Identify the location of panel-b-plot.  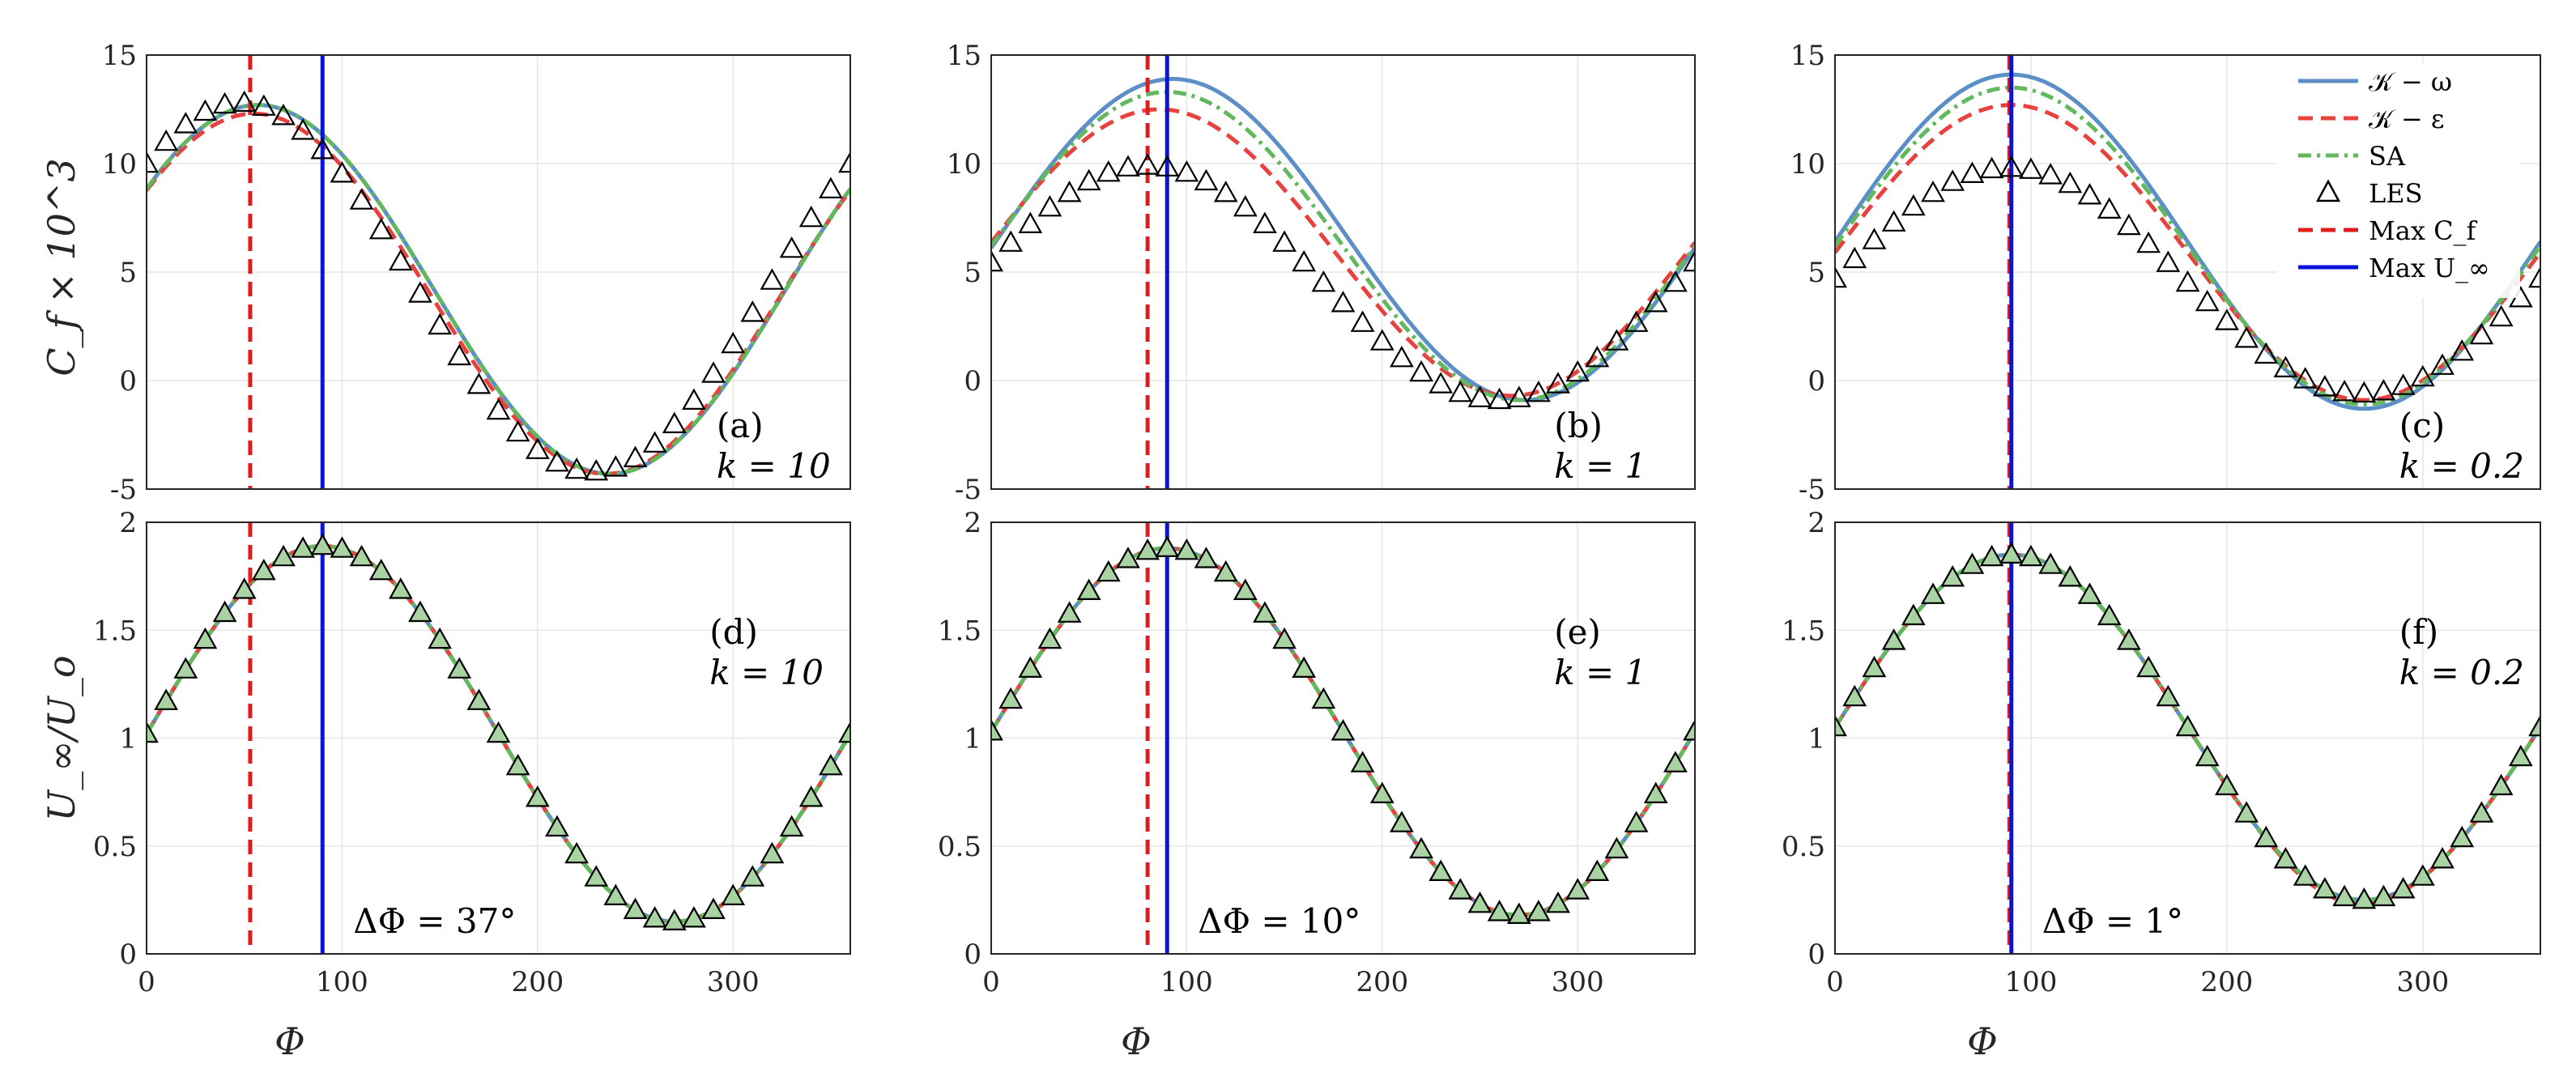
(1343, 272).